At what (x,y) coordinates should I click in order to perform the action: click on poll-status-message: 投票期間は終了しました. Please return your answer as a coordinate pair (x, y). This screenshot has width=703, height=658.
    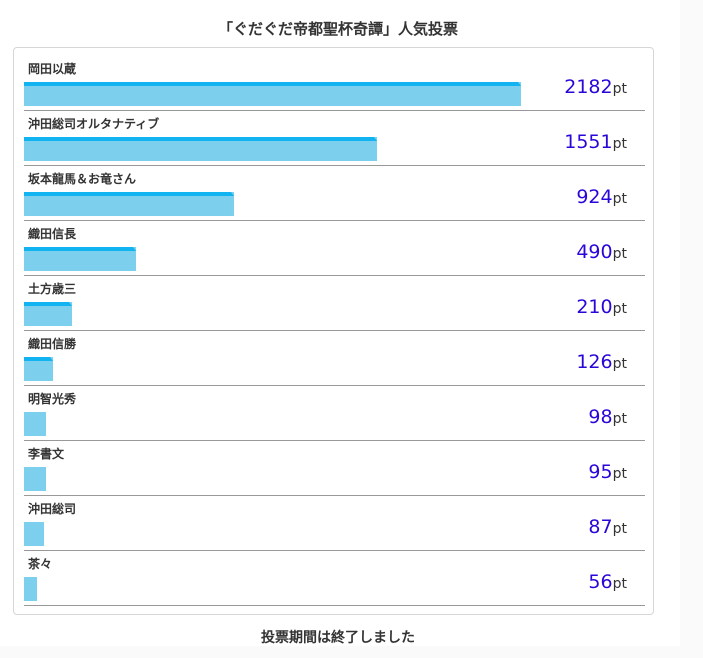
    Looking at the image, I should click on (338, 638).